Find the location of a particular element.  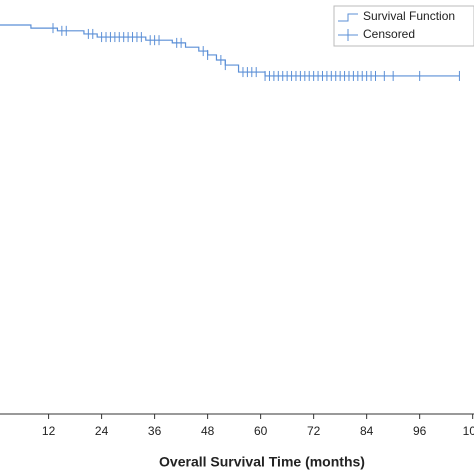

x-tick-label: 84 is located at coordinates (367, 431).